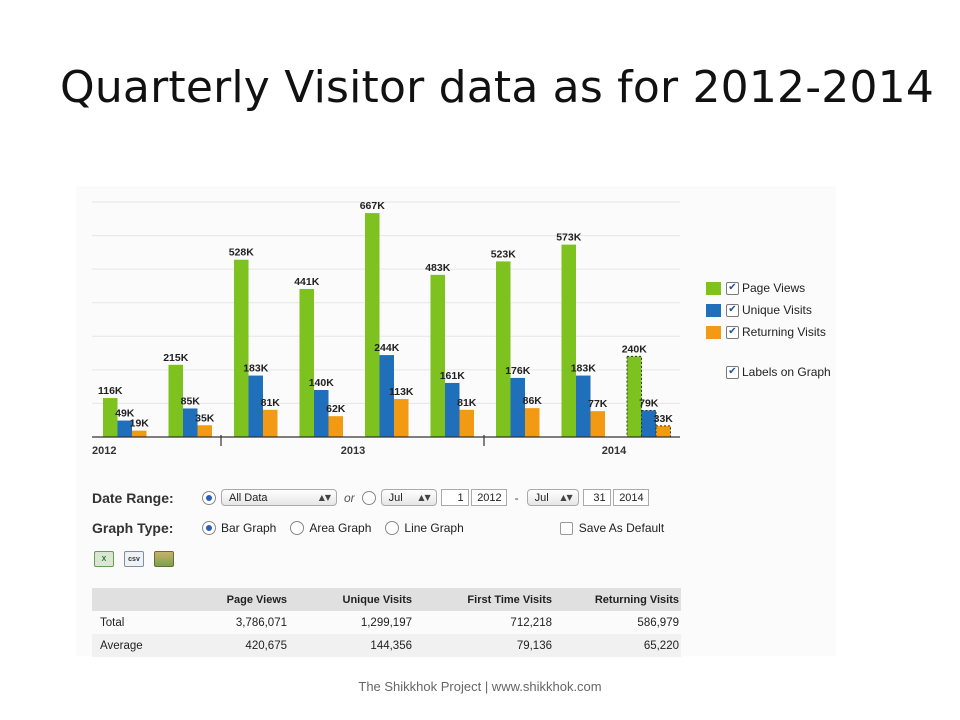 This screenshot has height=720, width=960. I want to click on line-graph-radio, so click(392, 528).